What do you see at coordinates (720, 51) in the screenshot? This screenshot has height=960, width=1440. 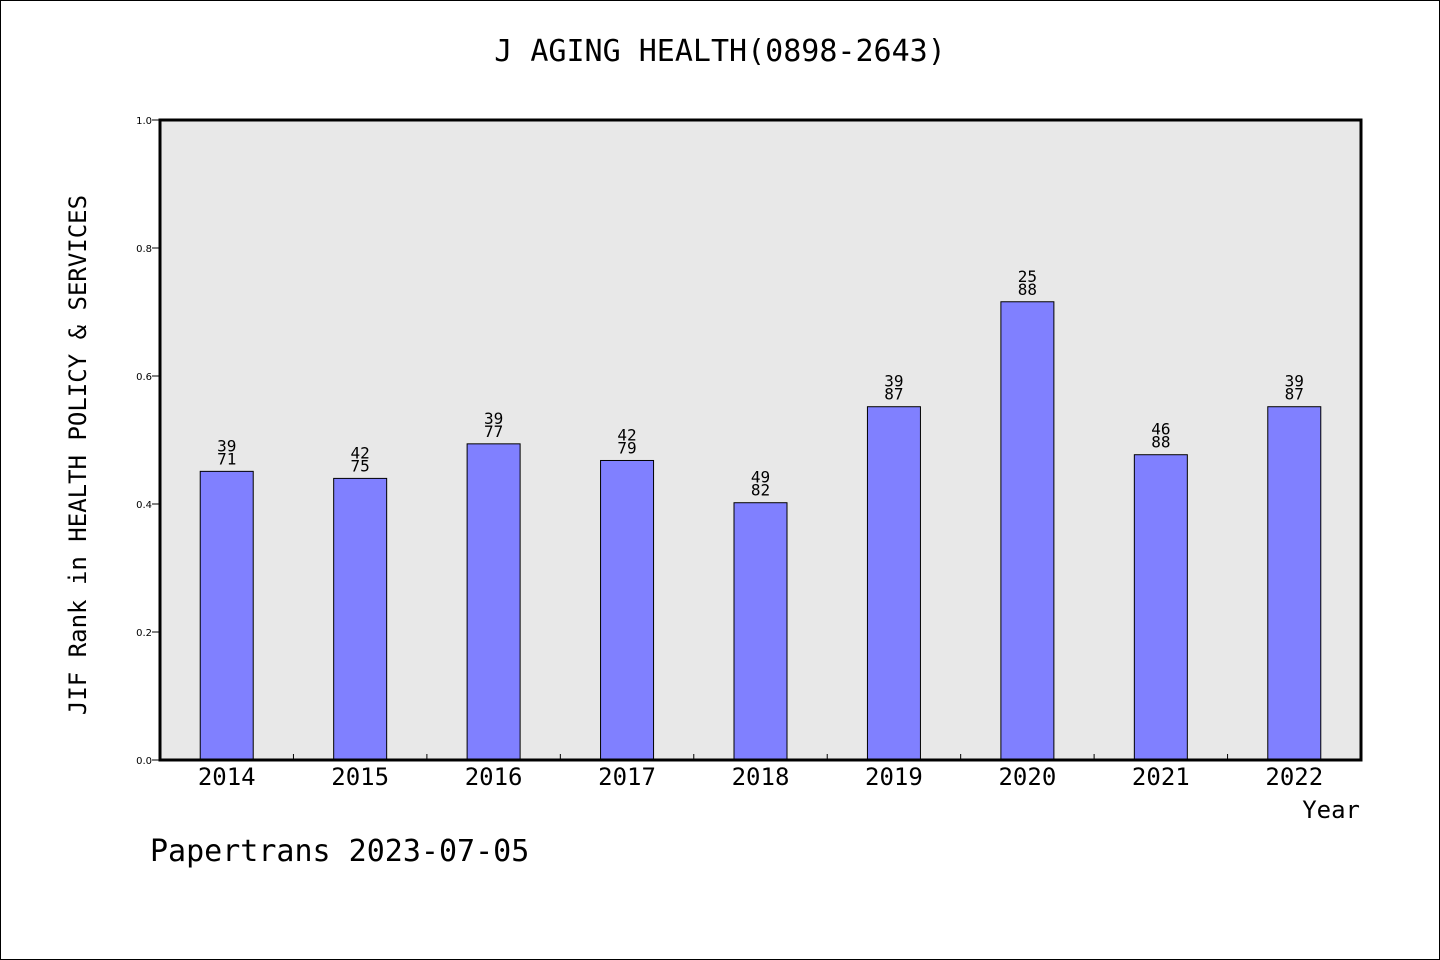 I see `chart-title: J AGING HEALTH(0898-2643)` at bounding box center [720, 51].